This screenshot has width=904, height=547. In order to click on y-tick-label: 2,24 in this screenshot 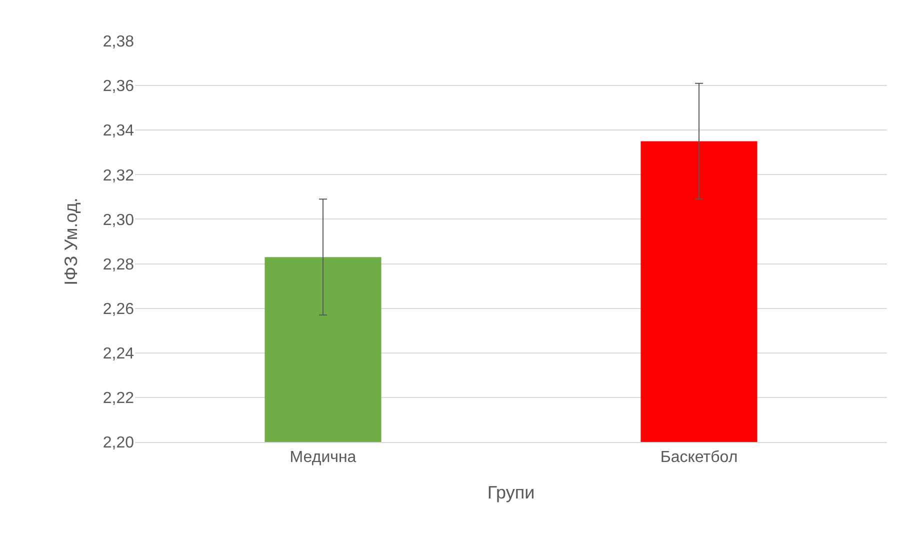, I will do `click(118, 353)`.